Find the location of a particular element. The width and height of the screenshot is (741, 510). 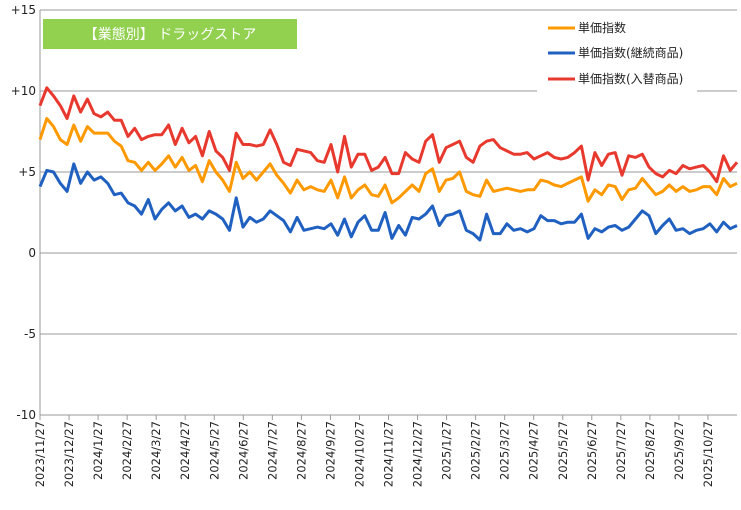

x-tick-label: 2024/6/27 is located at coordinates (243, 450).